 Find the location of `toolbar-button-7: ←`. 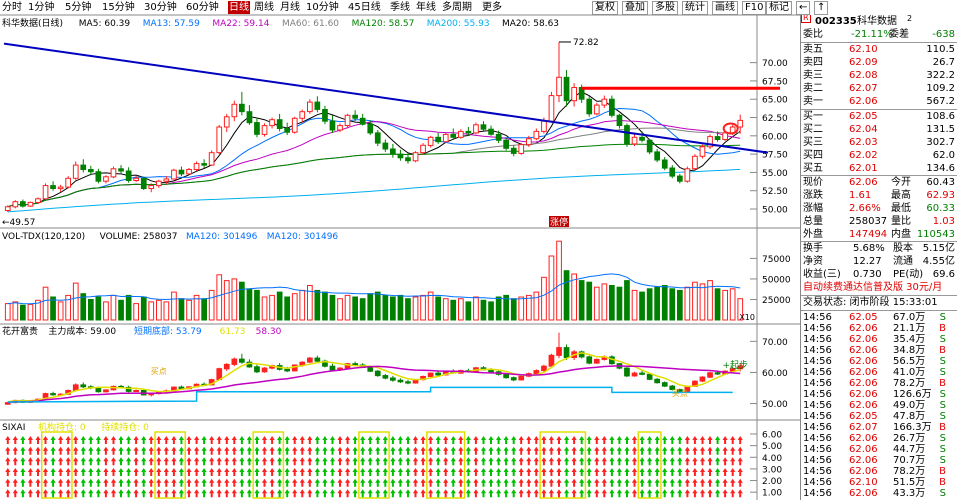

toolbar-button-7: ← is located at coordinates (803, 8).